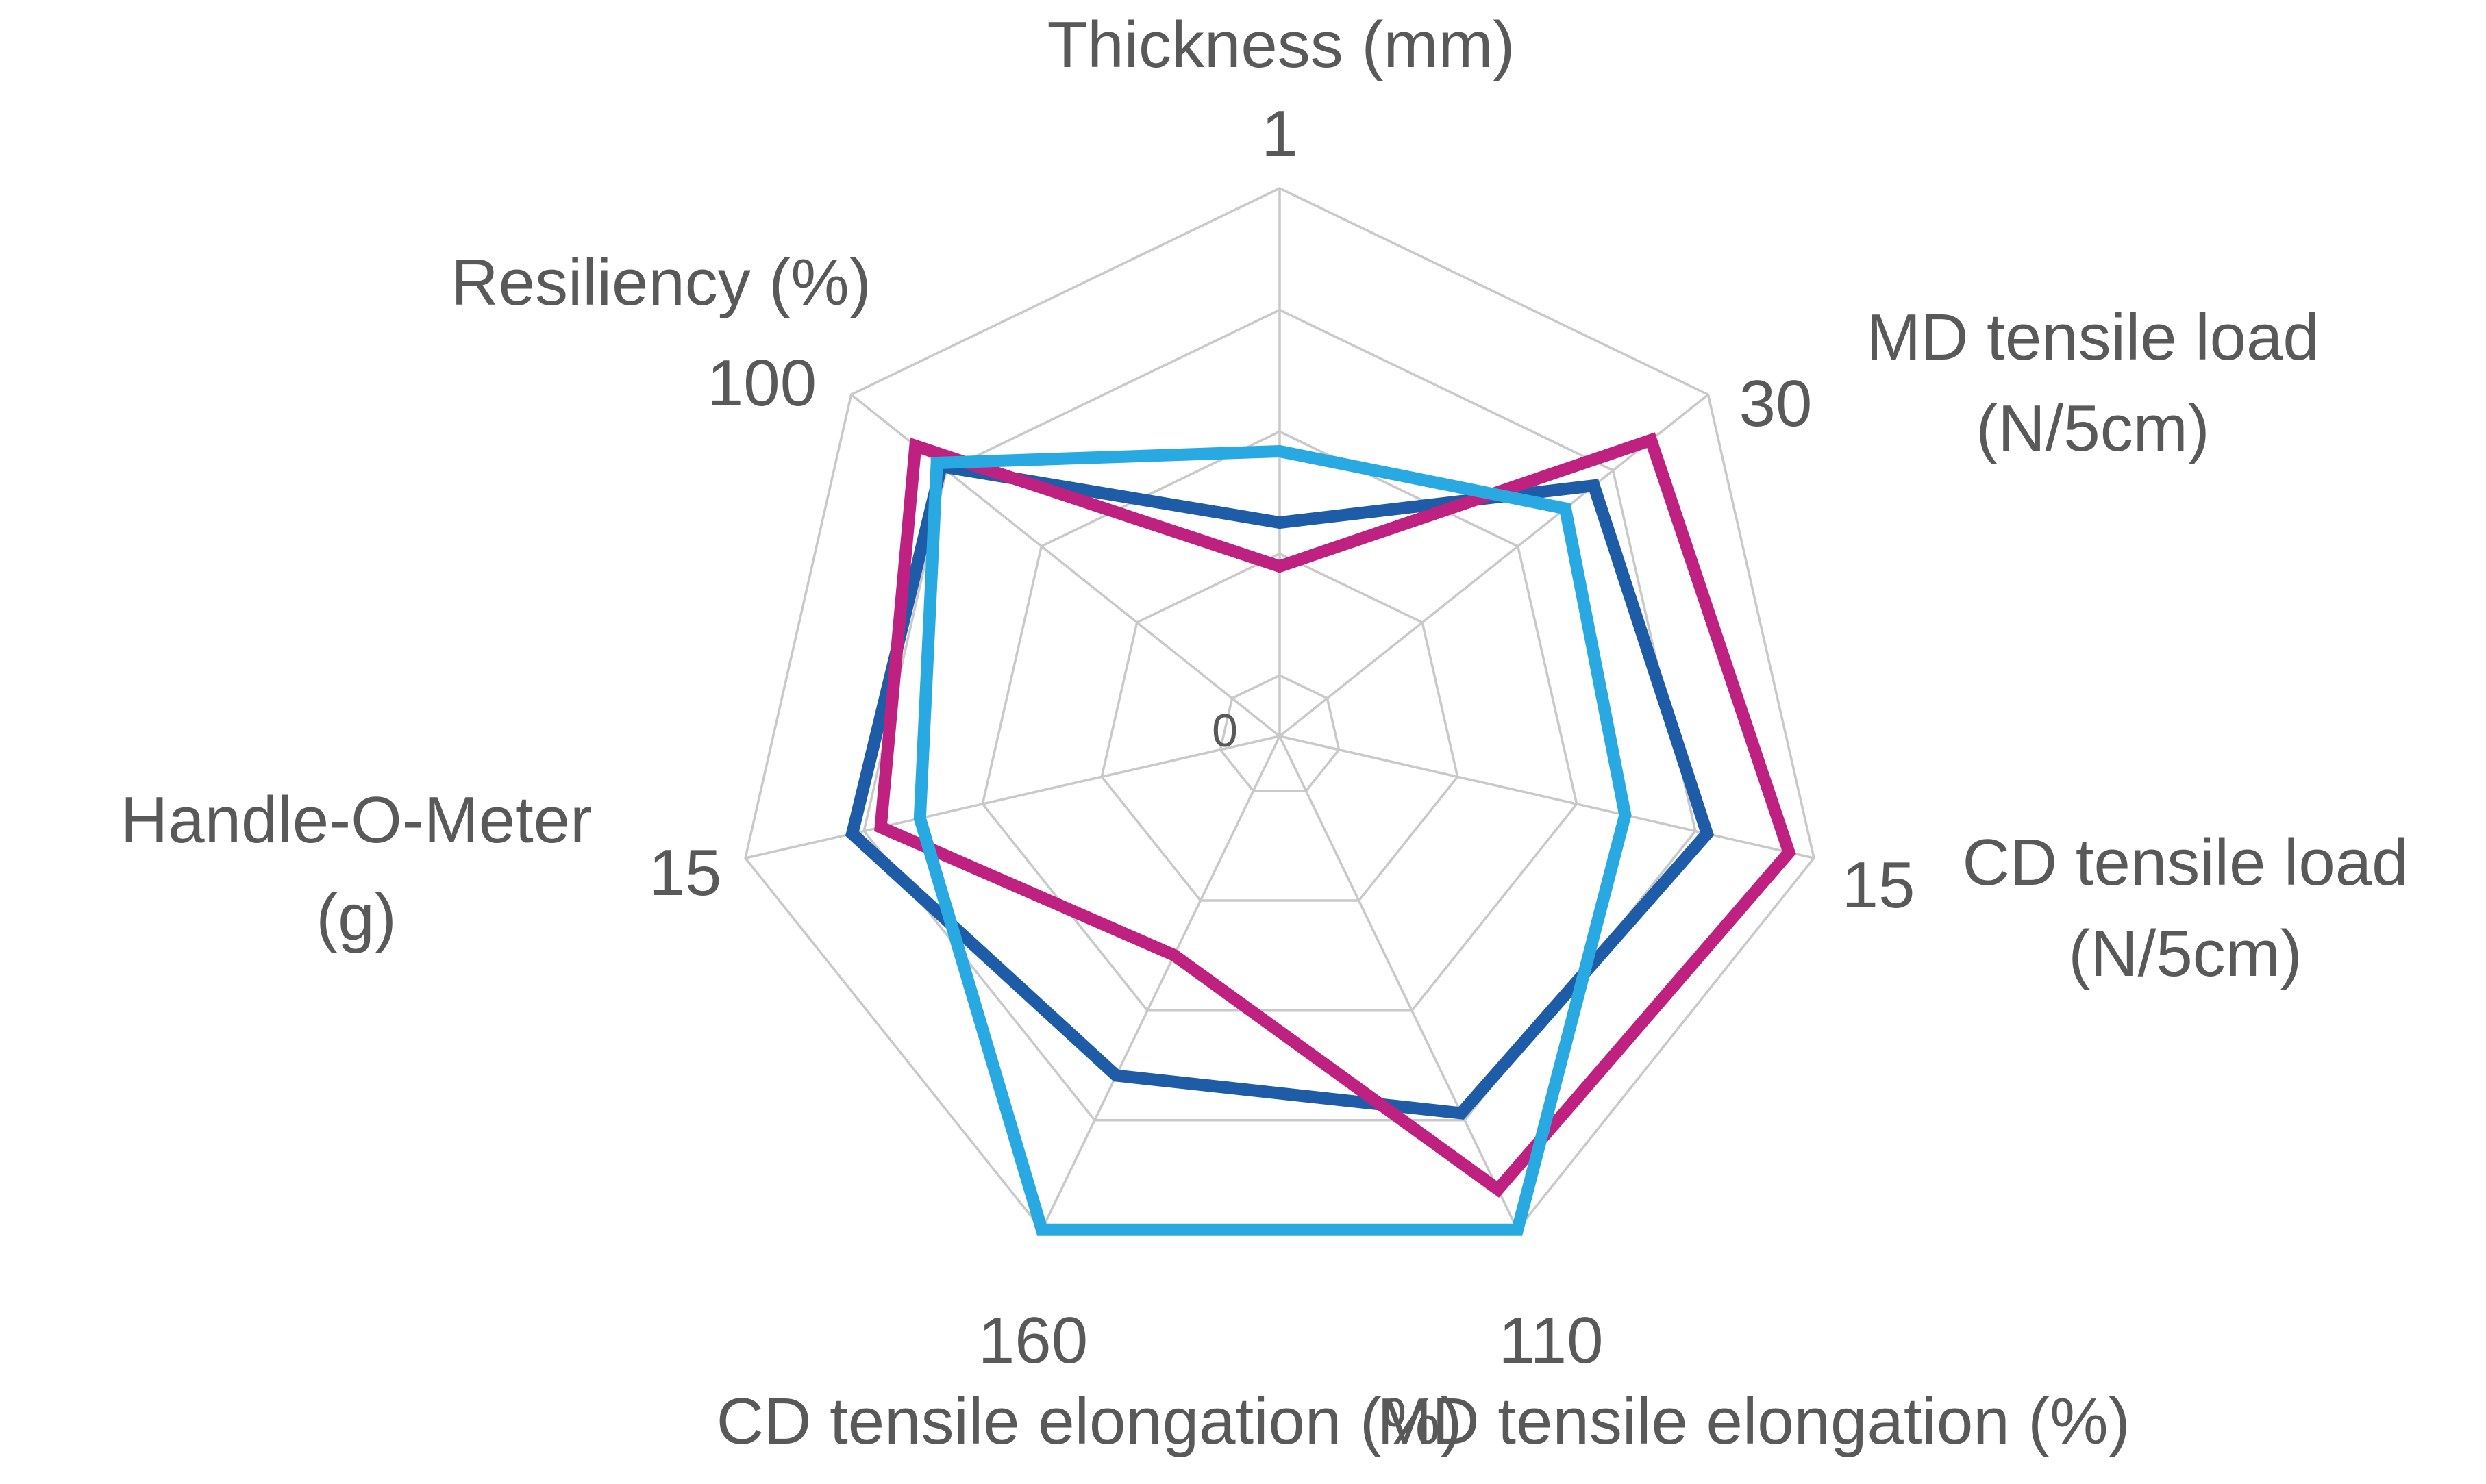 Image resolution: width=2486 pixels, height=1484 pixels. I want to click on tick-cd-load-max: 15, so click(1878, 885).